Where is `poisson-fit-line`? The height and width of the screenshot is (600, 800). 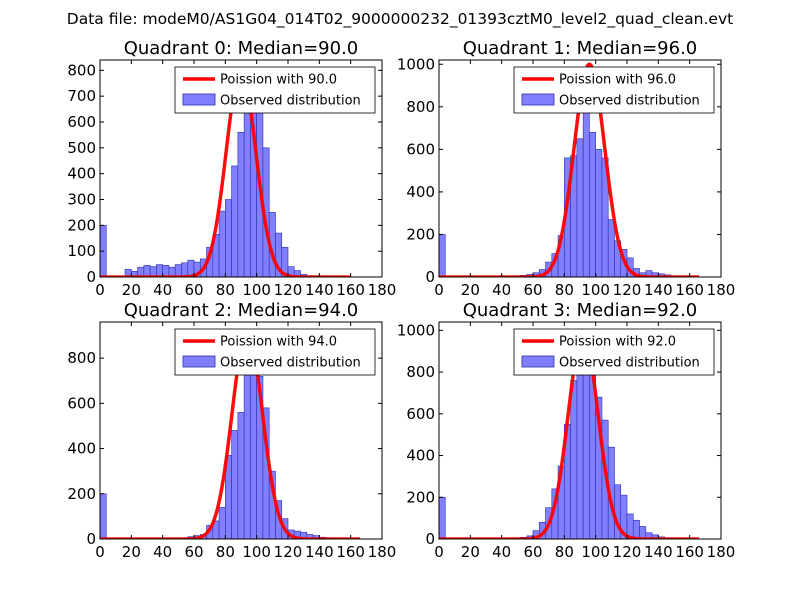 poisson-fit-line is located at coordinates (570, 435).